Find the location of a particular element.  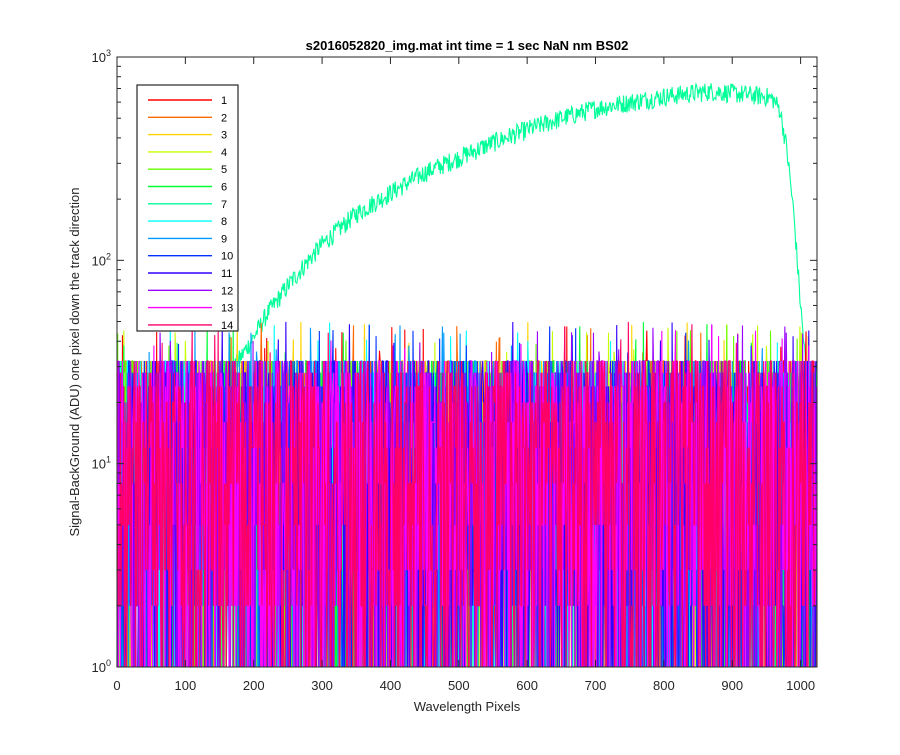

x-tick-label: 400 is located at coordinates (391, 685).